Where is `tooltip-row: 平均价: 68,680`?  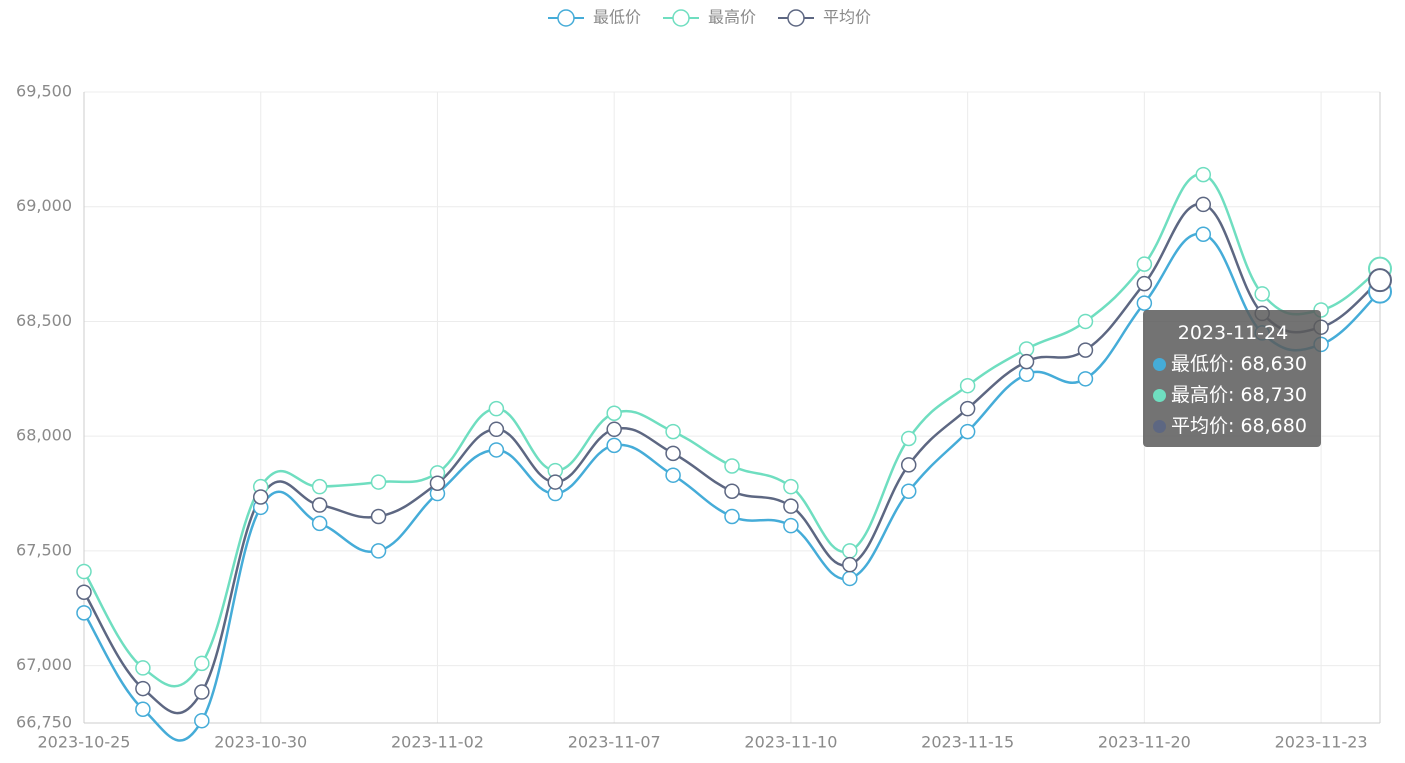 tooltip-row: 平均价: 68,680 is located at coordinates (1233, 426).